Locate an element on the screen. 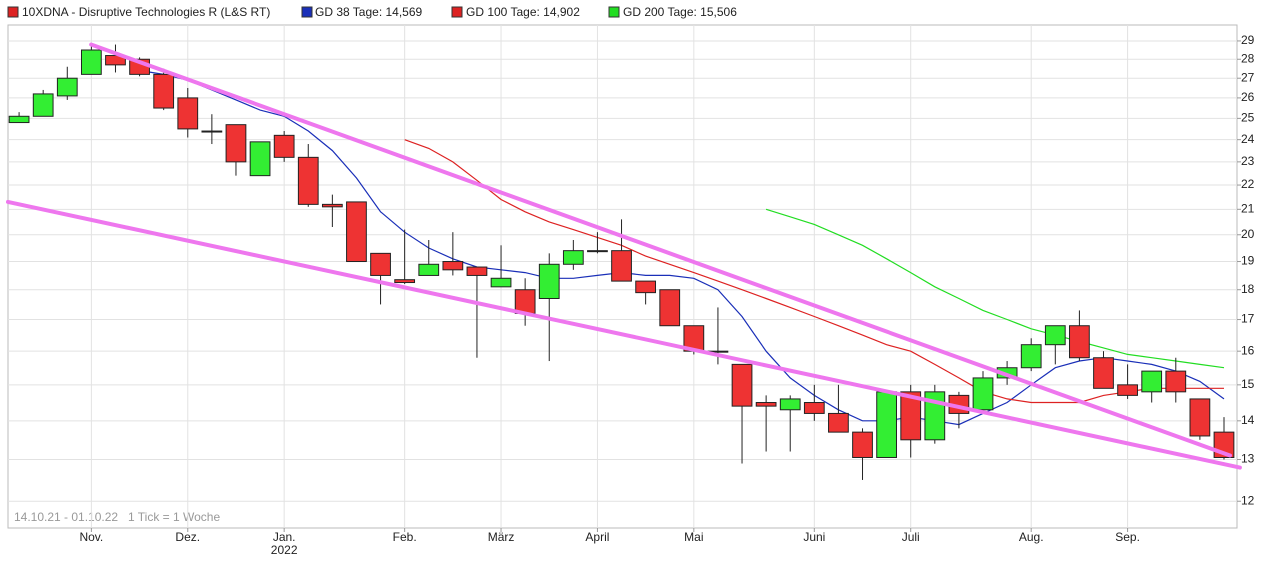 The width and height of the screenshot is (1276, 562). y-tick-label: 25 is located at coordinates (1248, 118).